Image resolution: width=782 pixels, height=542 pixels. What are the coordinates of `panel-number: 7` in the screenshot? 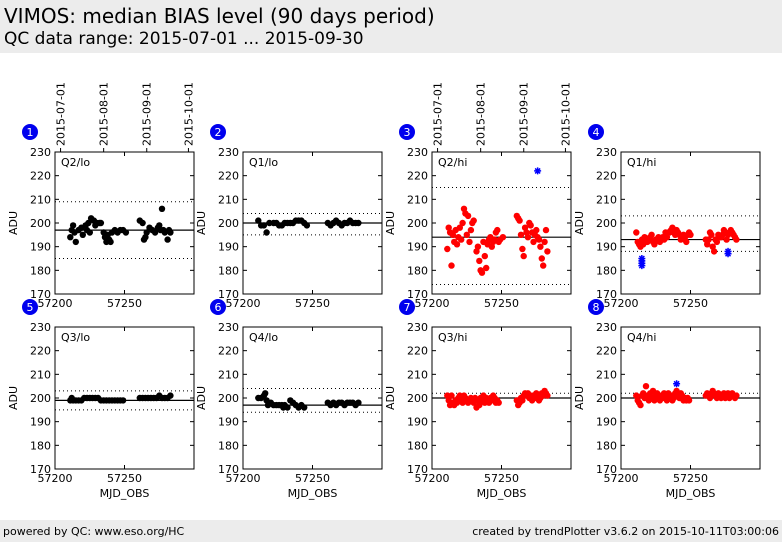 It's located at (407, 307).